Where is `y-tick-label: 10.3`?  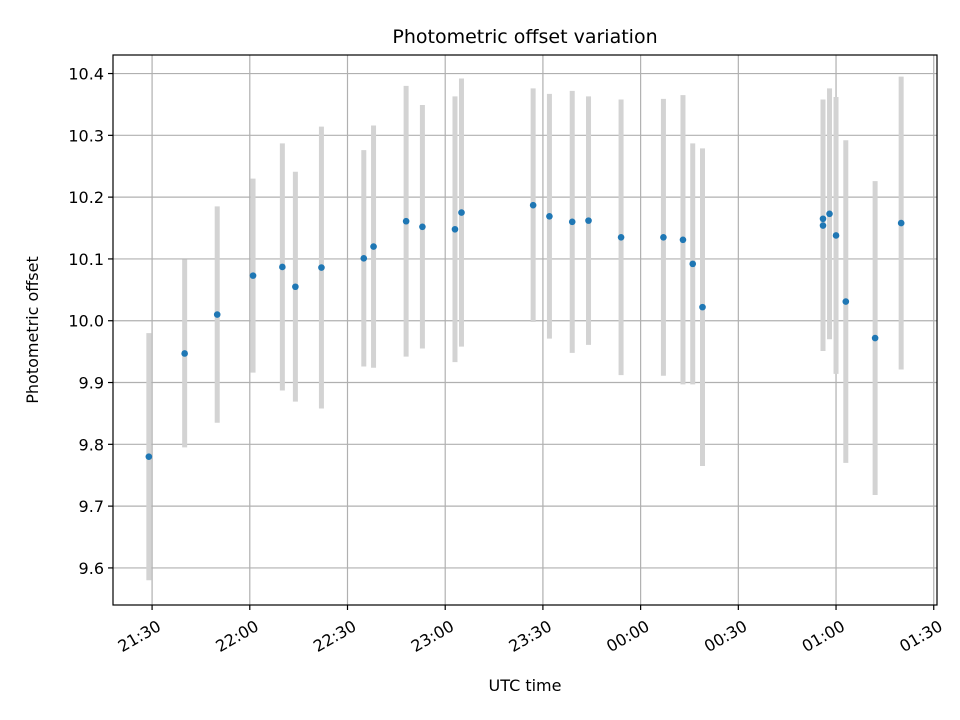
y-tick-label: 10.3 is located at coordinates (86, 135).